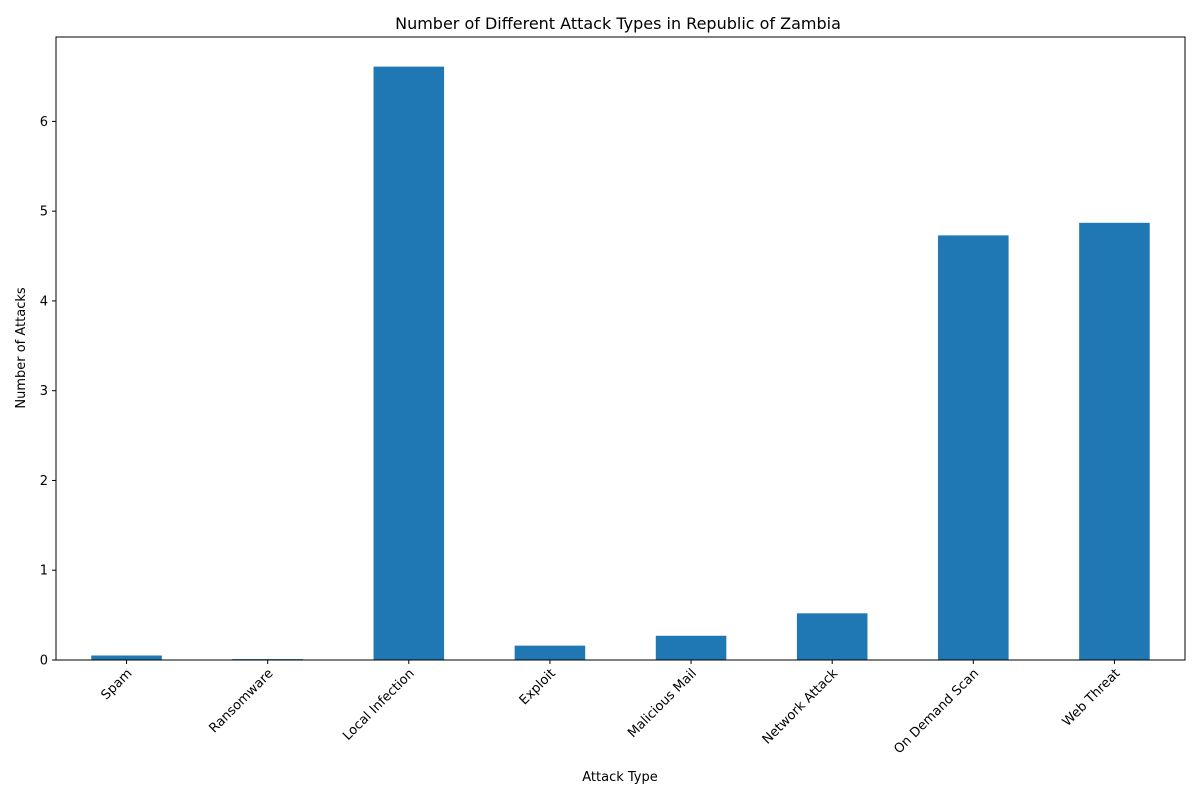  What do you see at coordinates (44, 391) in the screenshot?
I see `y-tick-label: 3` at bounding box center [44, 391].